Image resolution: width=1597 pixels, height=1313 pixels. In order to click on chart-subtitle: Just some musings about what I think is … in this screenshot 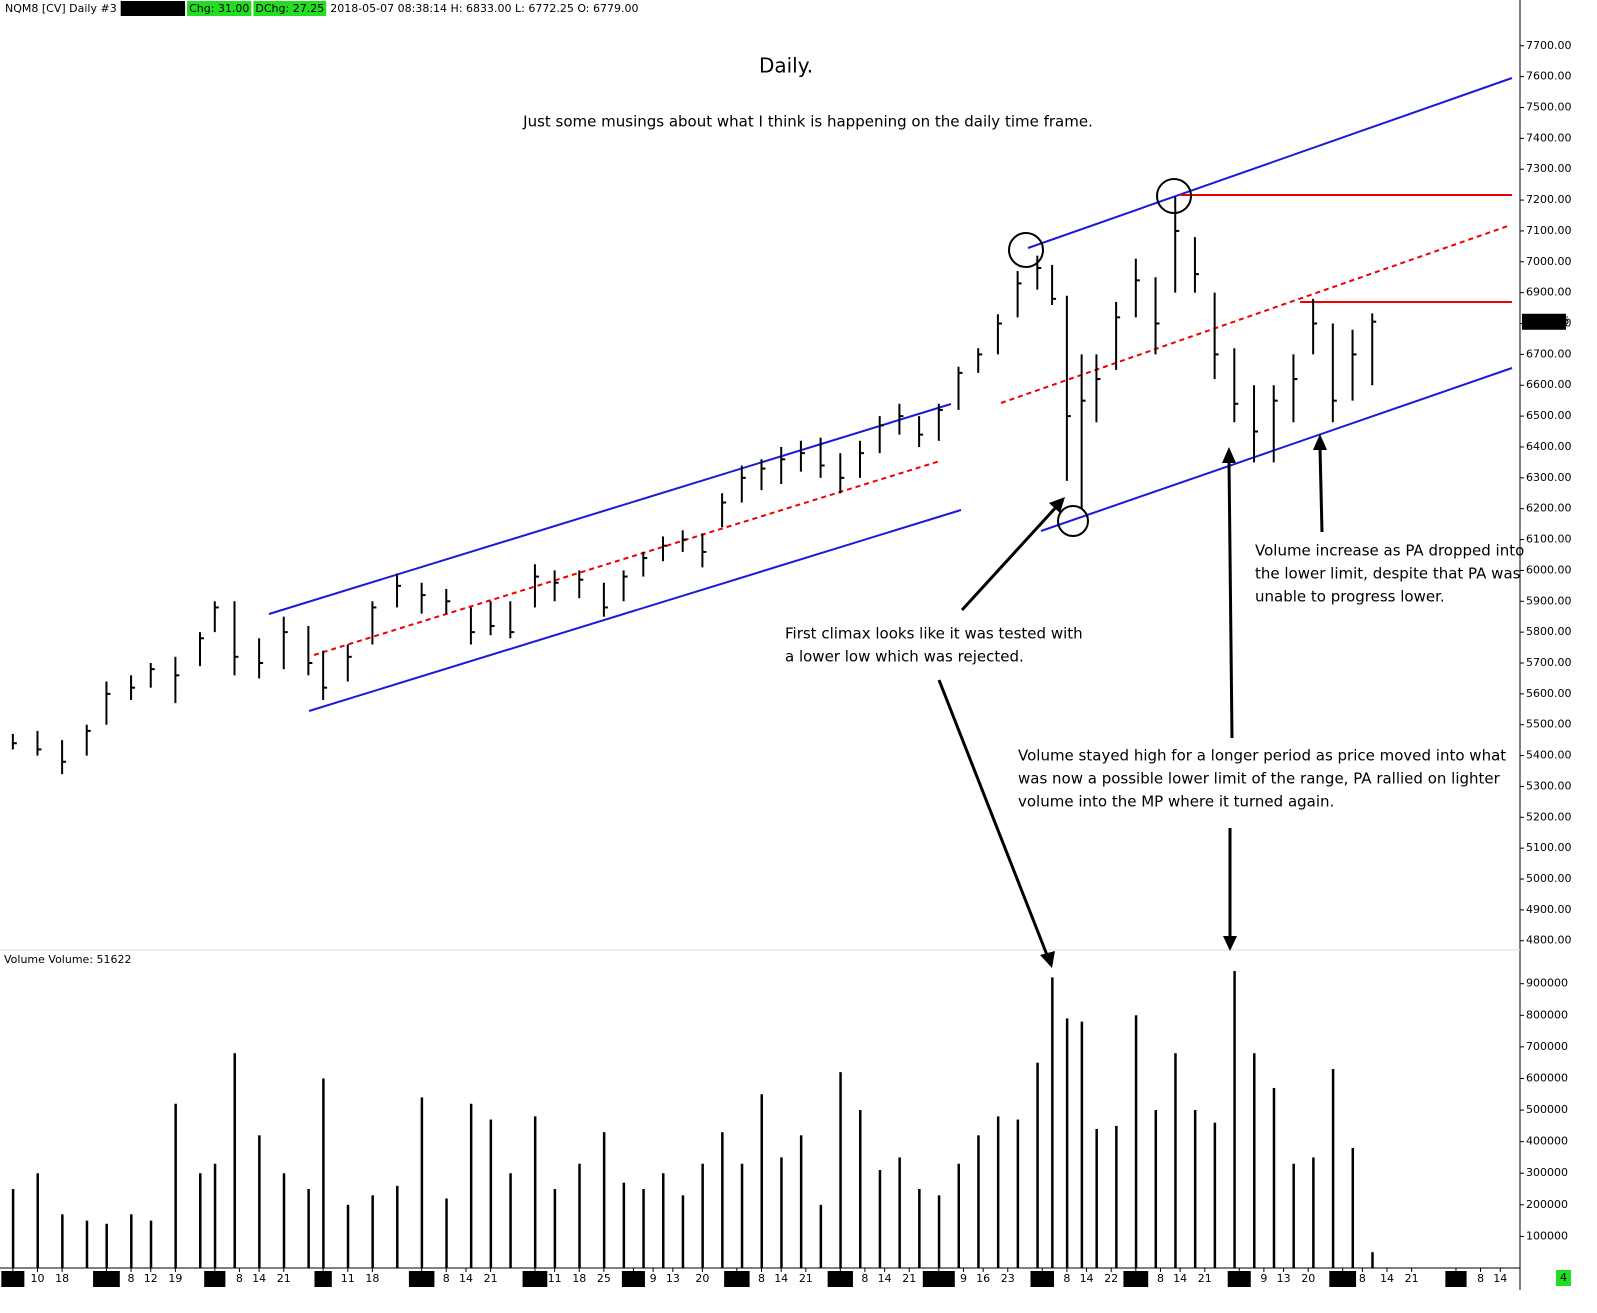, I will do `click(807, 122)`.